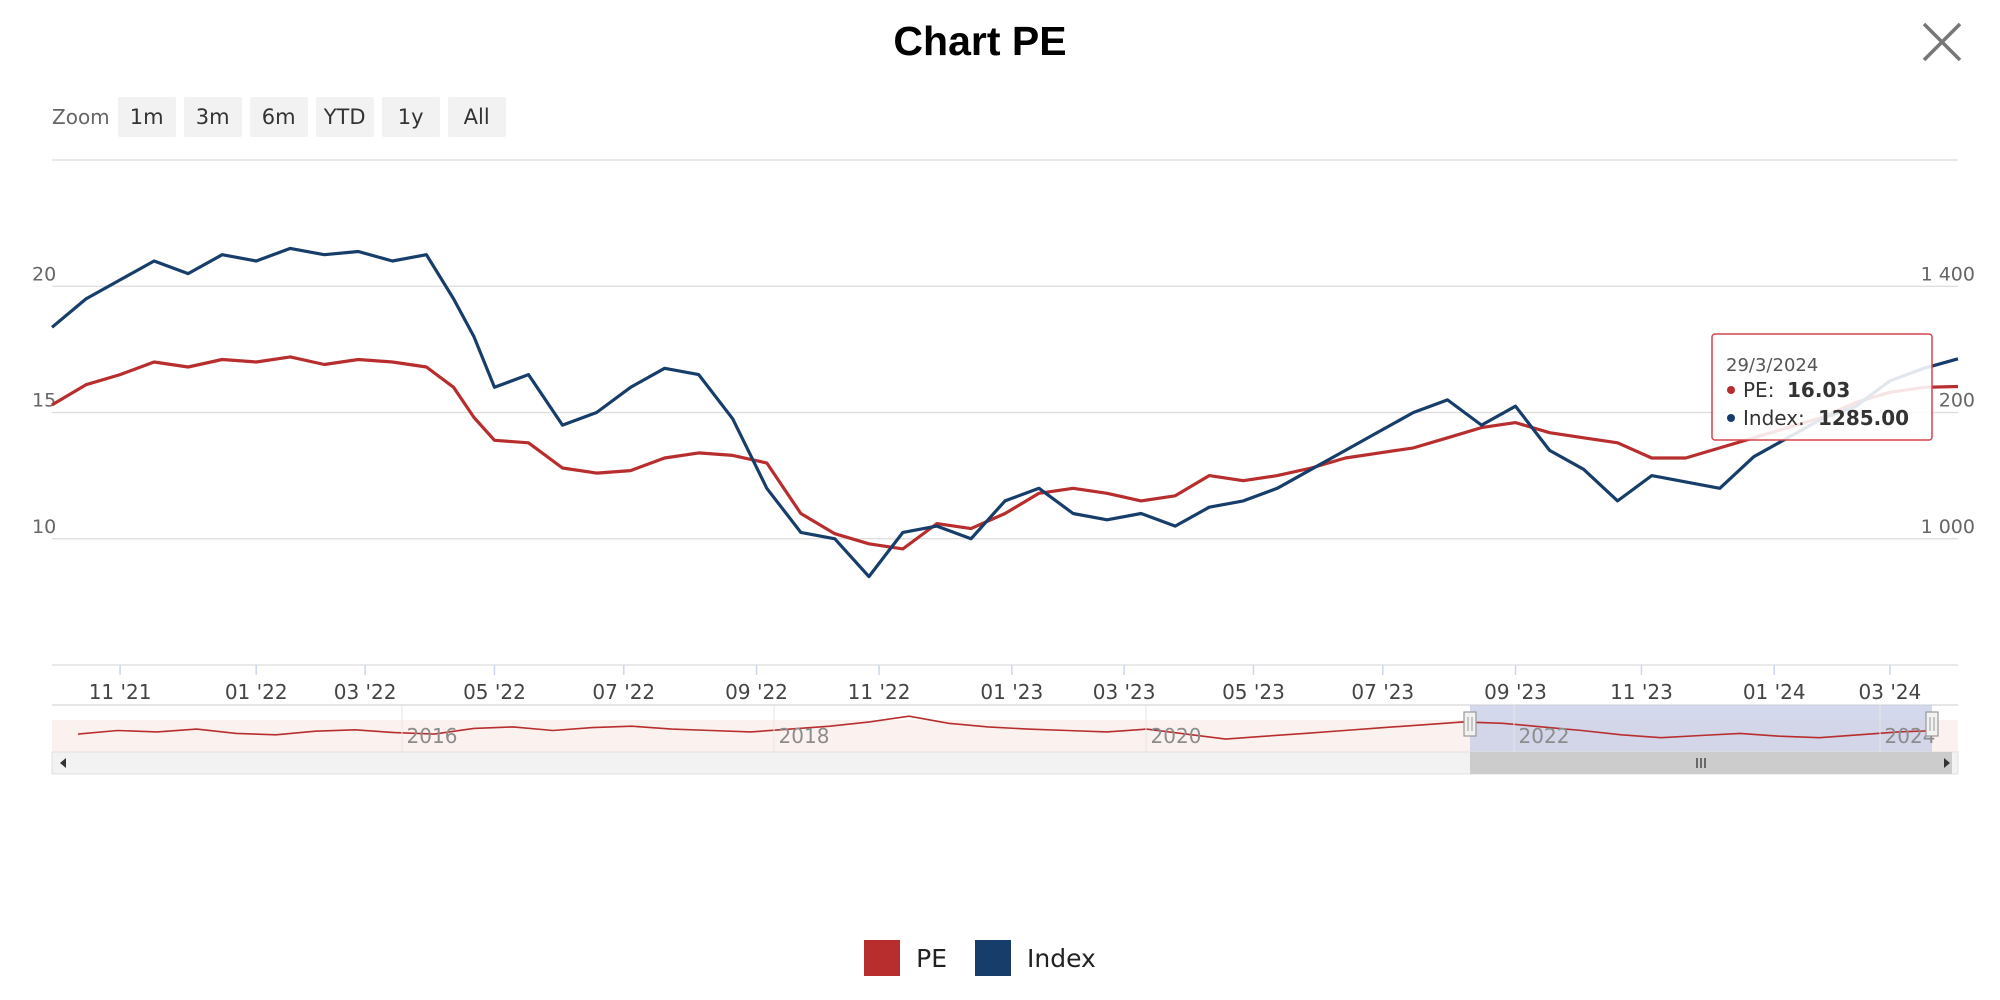 The width and height of the screenshot is (2000, 1000). Describe the element at coordinates (993, 958) in the screenshot. I see `legend-swatch-index` at that location.